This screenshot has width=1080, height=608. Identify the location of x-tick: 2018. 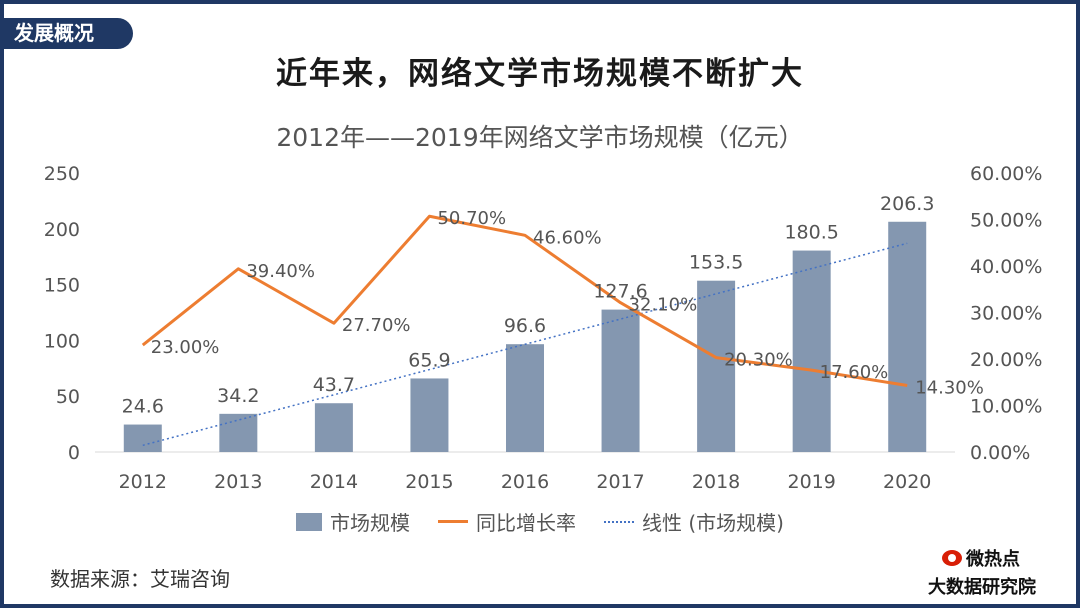
(716, 482).